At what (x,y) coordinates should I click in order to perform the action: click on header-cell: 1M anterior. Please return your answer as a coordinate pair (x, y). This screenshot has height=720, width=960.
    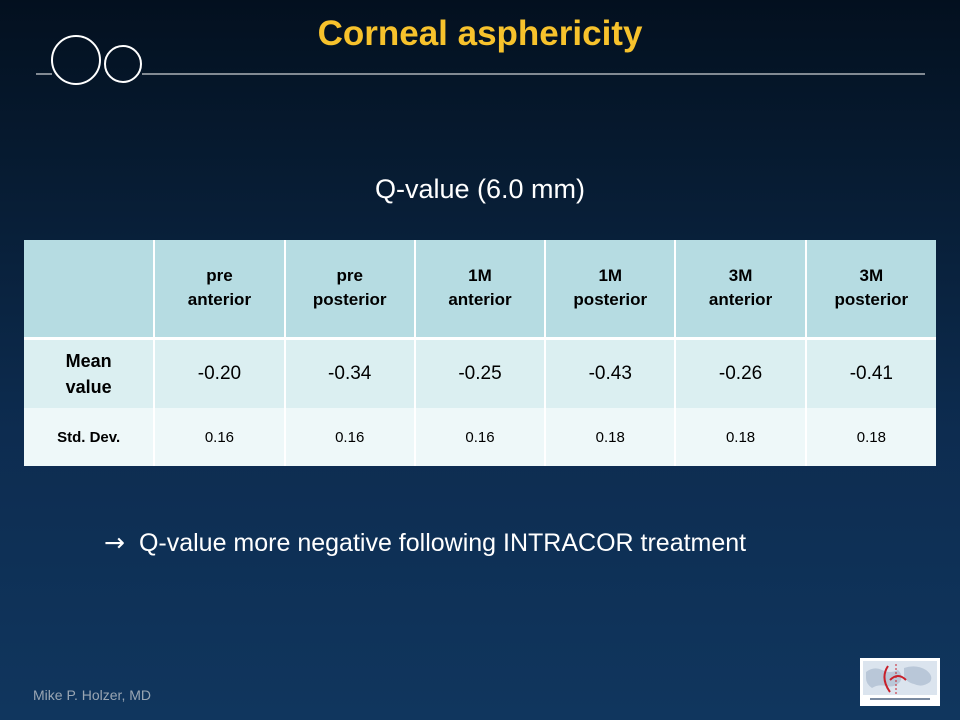
    Looking at the image, I should click on (479, 289).